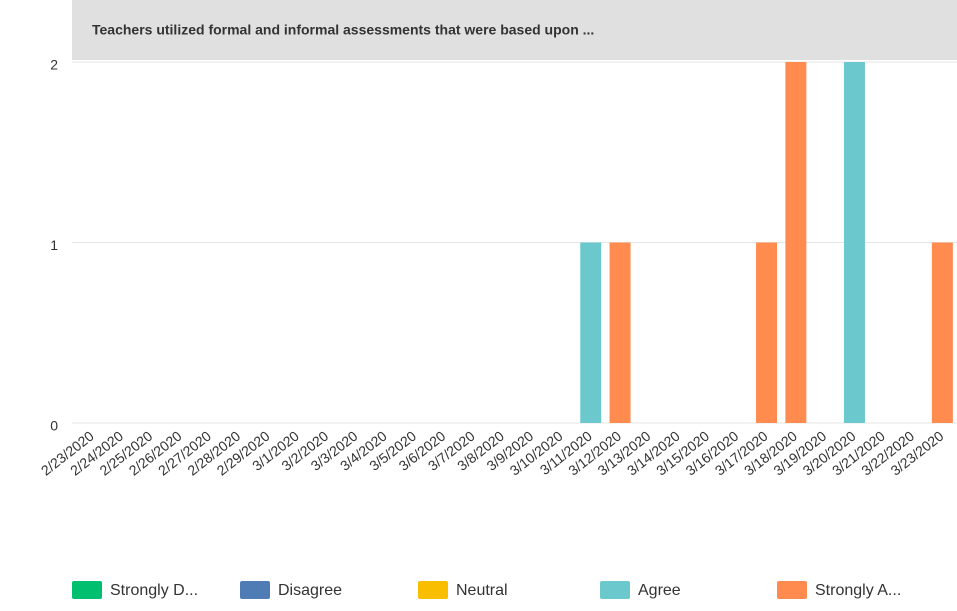 This screenshot has height=611, width=957. What do you see at coordinates (54, 426) in the screenshot?
I see `y-tick-label: 0` at bounding box center [54, 426].